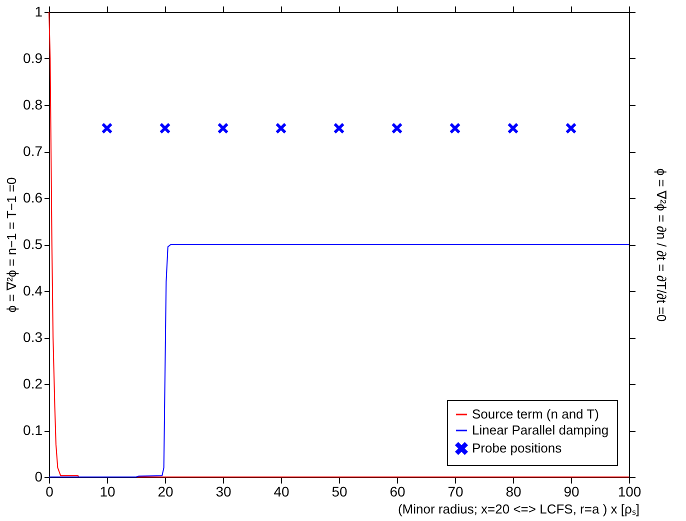 The height and width of the screenshot is (521, 686). I want to click on y-tick-label: 1, so click(38, 12).